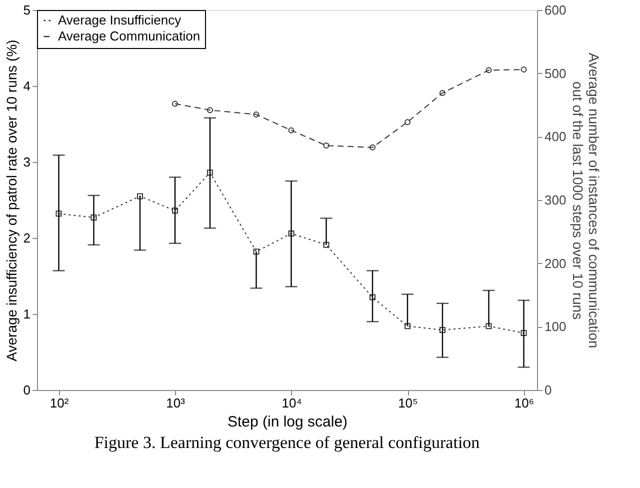 This screenshot has width=640, height=488. Describe the element at coordinates (408, 403) in the screenshot. I see `x-tick-label: 10⁵` at that location.